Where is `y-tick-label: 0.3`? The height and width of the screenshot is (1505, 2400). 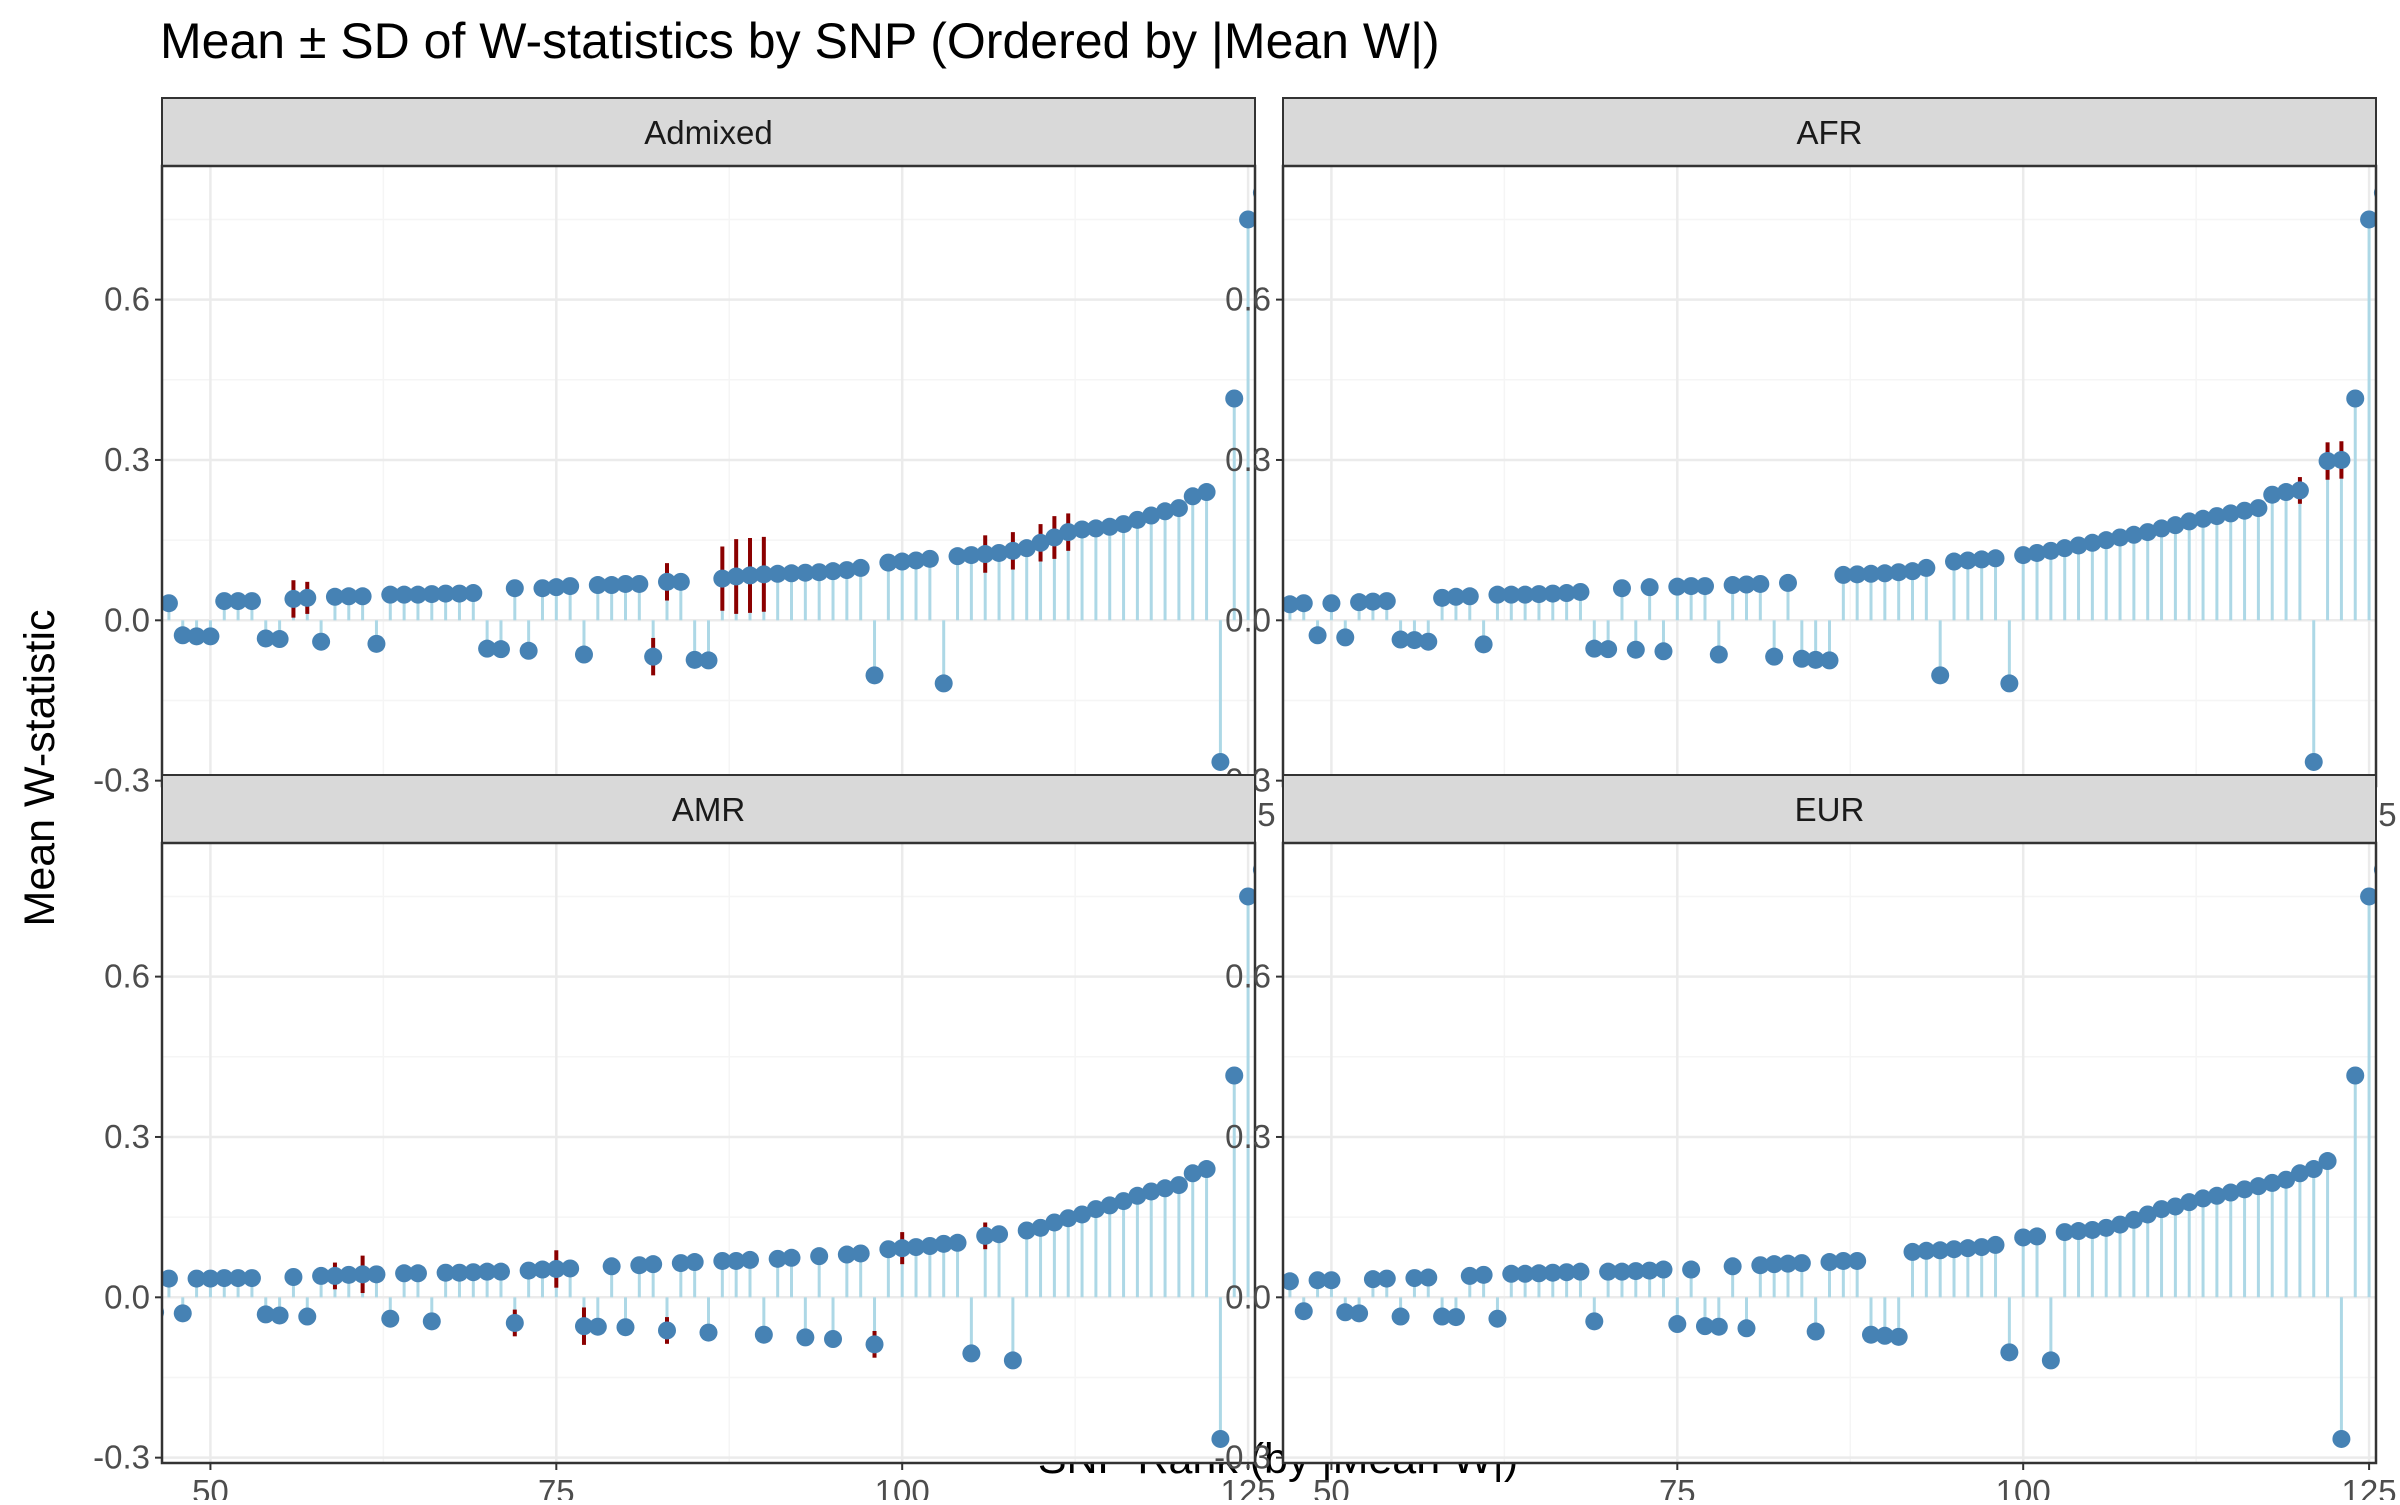
y-tick-label: 0.3 is located at coordinates (1248, 1136).